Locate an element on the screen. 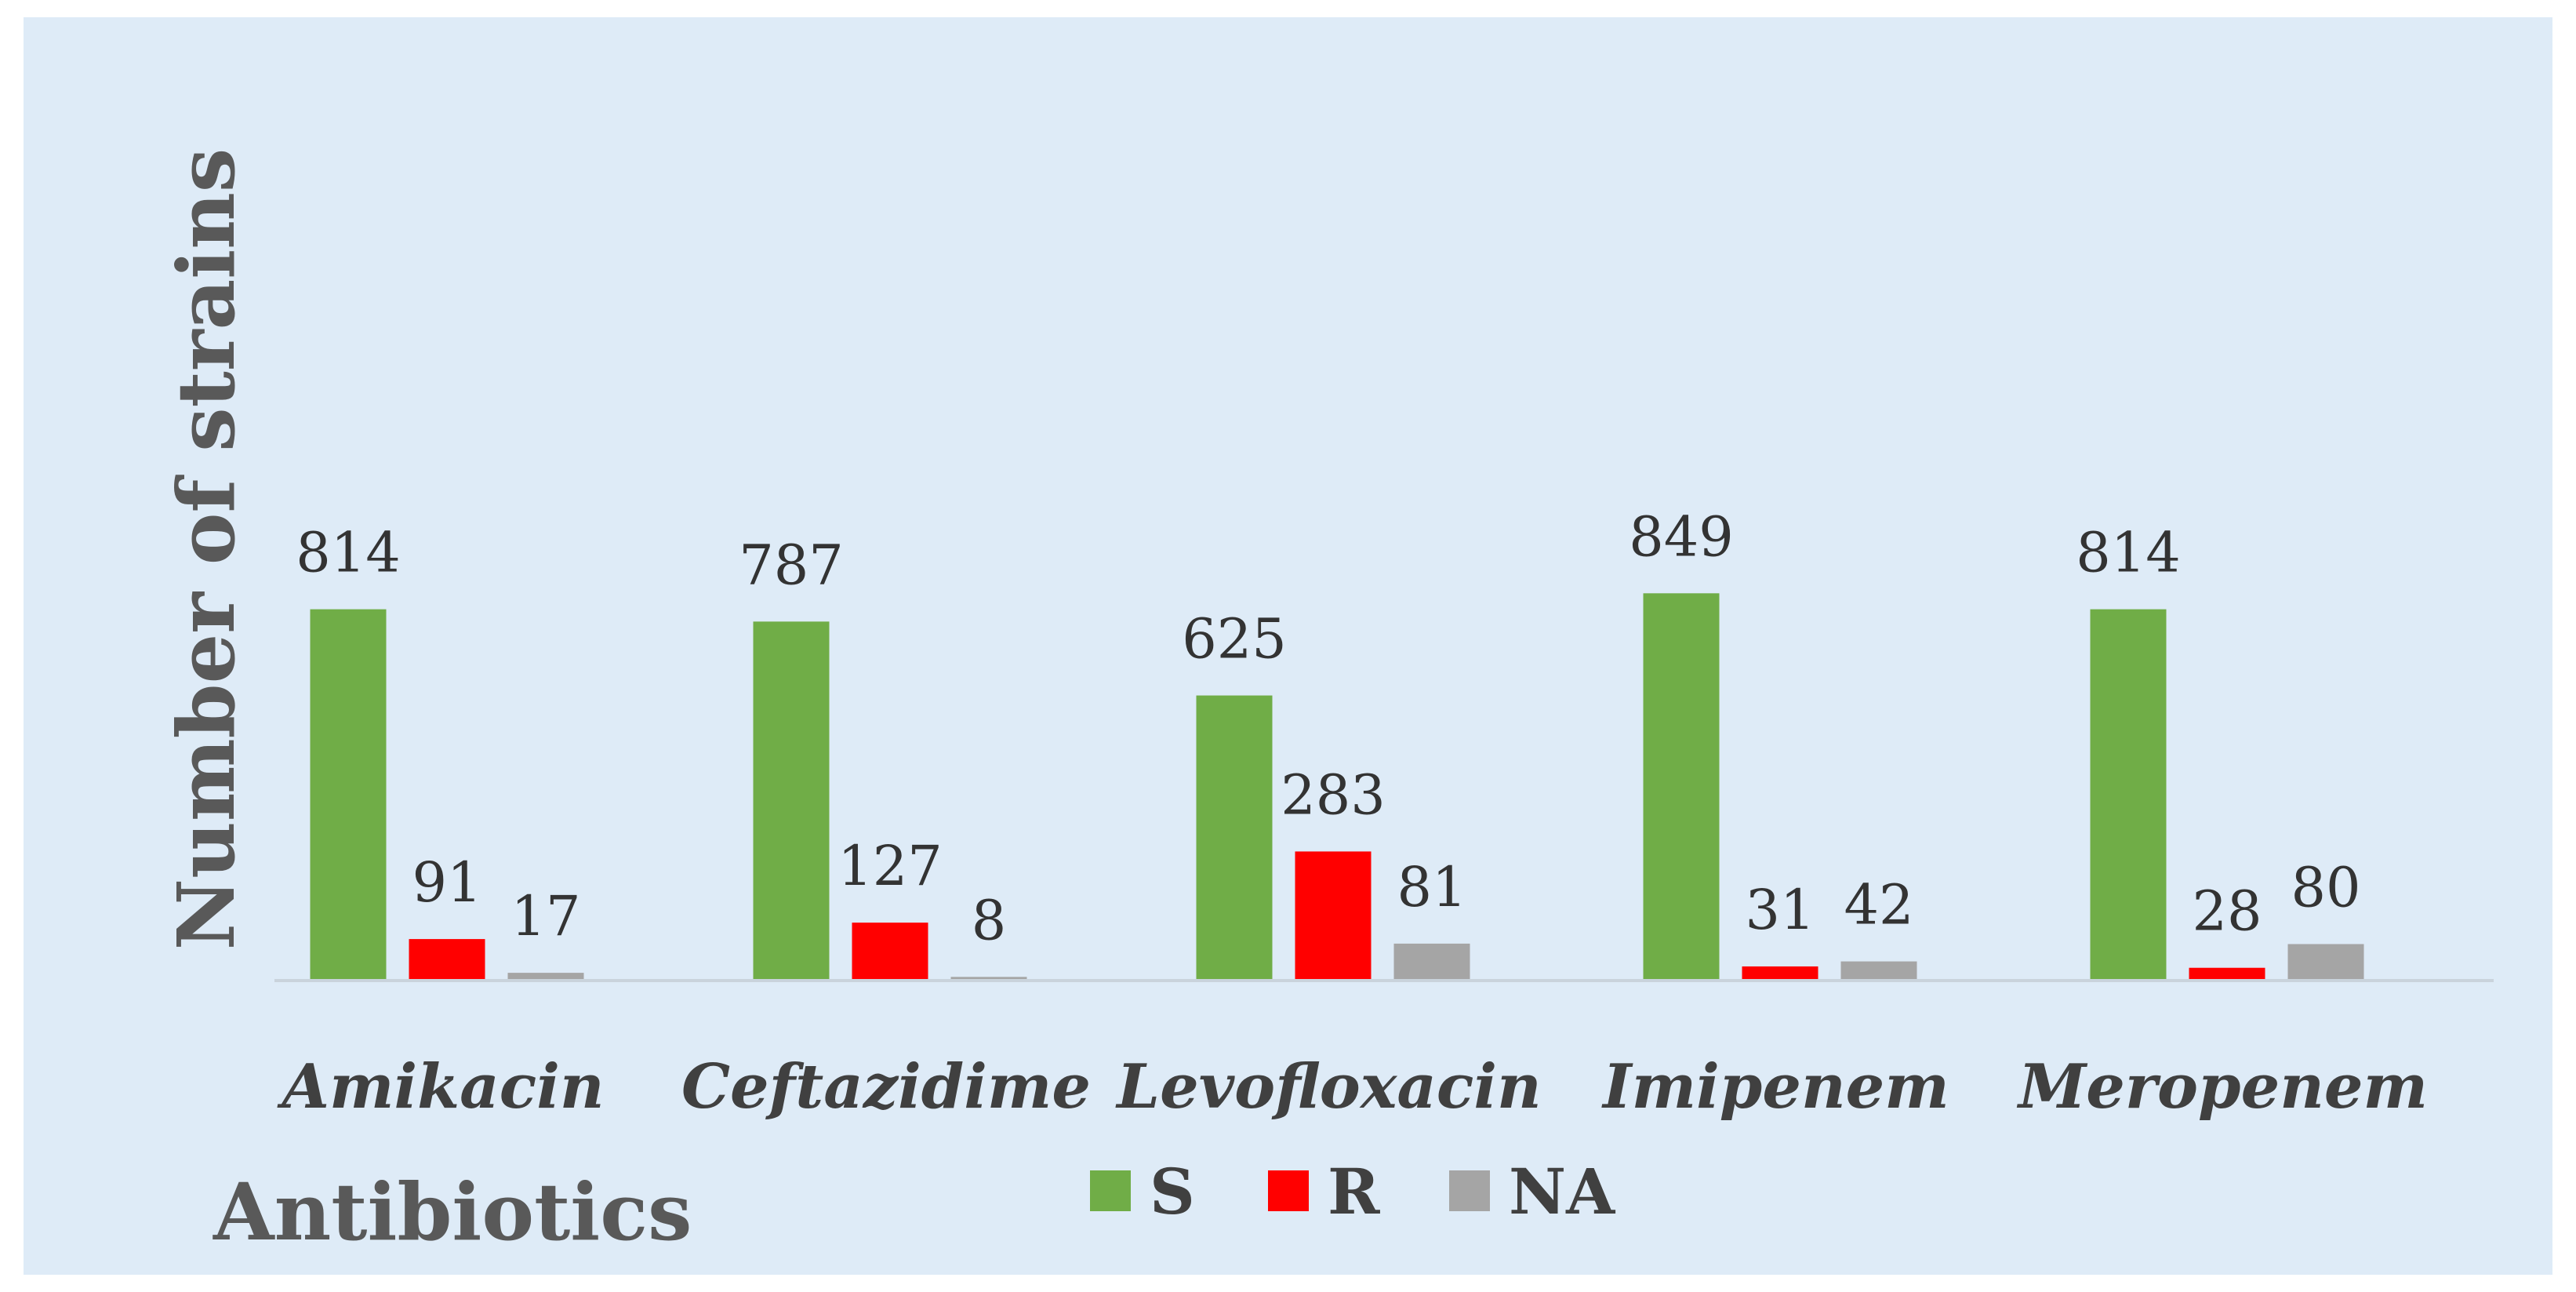  legend-swatch-na is located at coordinates (1469, 1190).